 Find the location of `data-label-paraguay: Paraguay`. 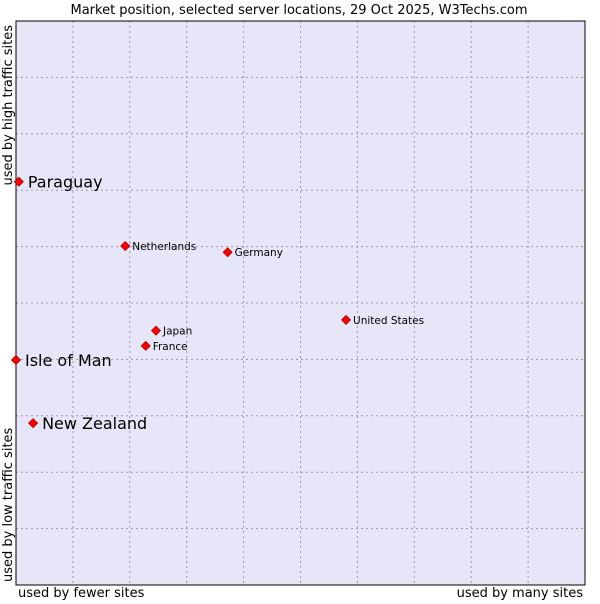

data-label-paraguay: Paraguay is located at coordinates (65, 182).